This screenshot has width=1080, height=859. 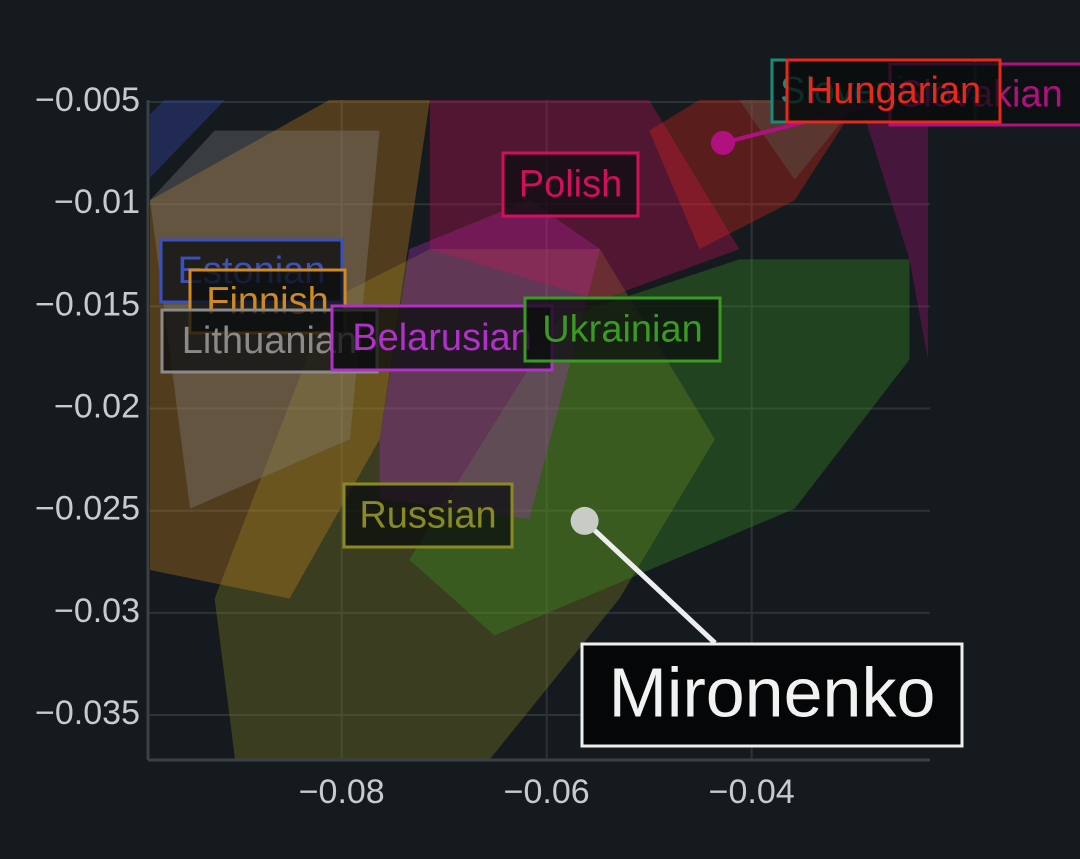 I want to click on group-label: Russian, so click(x=427, y=516).